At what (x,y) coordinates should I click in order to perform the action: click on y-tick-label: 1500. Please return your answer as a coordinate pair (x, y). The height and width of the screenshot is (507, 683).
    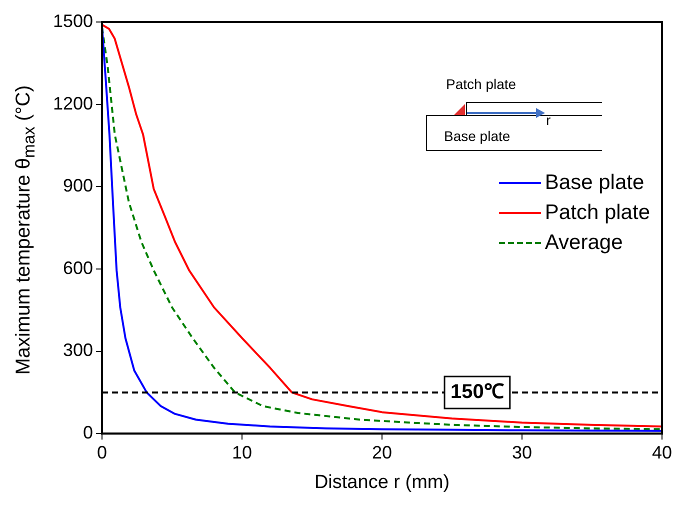
    Looking at the image, I should click on (73, 20).